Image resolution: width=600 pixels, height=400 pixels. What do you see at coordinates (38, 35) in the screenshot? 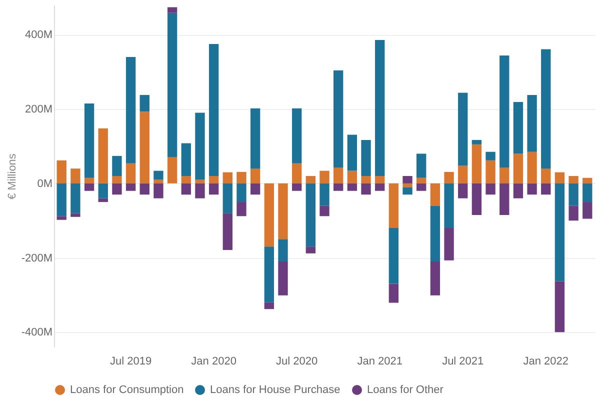
I see `y-tick-label: 400M` at bounding box center [38, 35].